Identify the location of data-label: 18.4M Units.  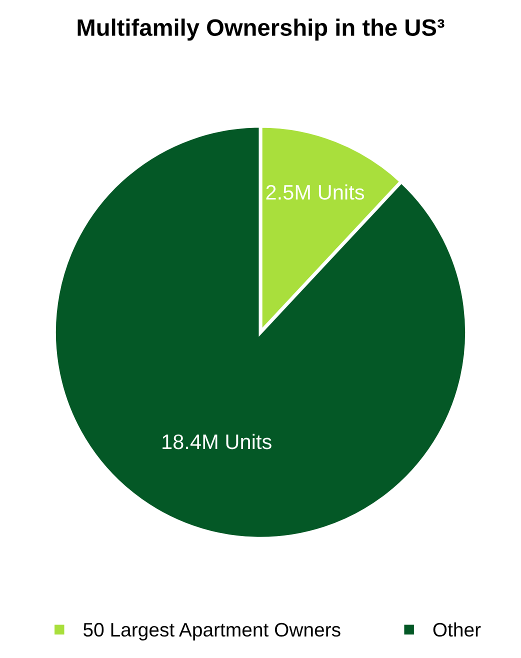
(217, 442).